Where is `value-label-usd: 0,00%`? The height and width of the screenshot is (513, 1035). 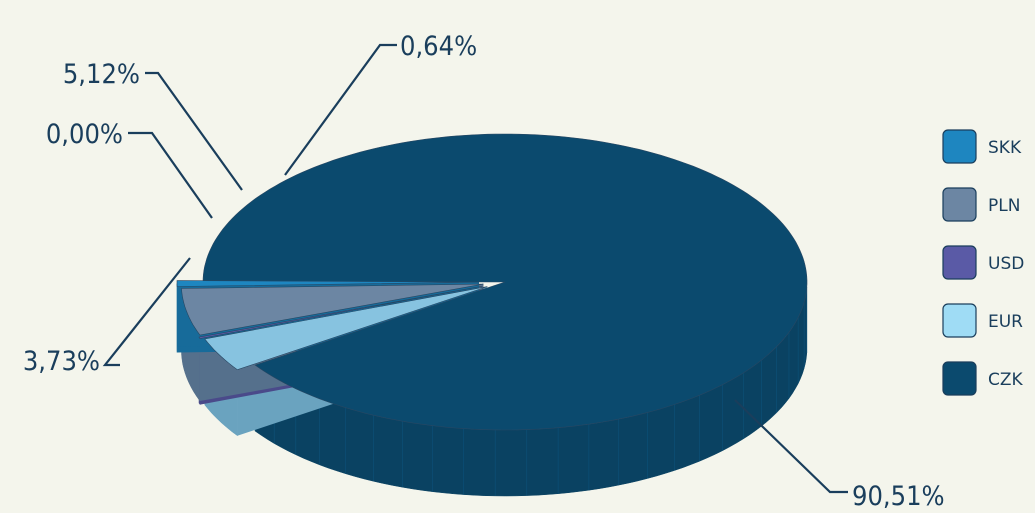 value-label-usd: 0,00% is located at coordinates (84, 134).